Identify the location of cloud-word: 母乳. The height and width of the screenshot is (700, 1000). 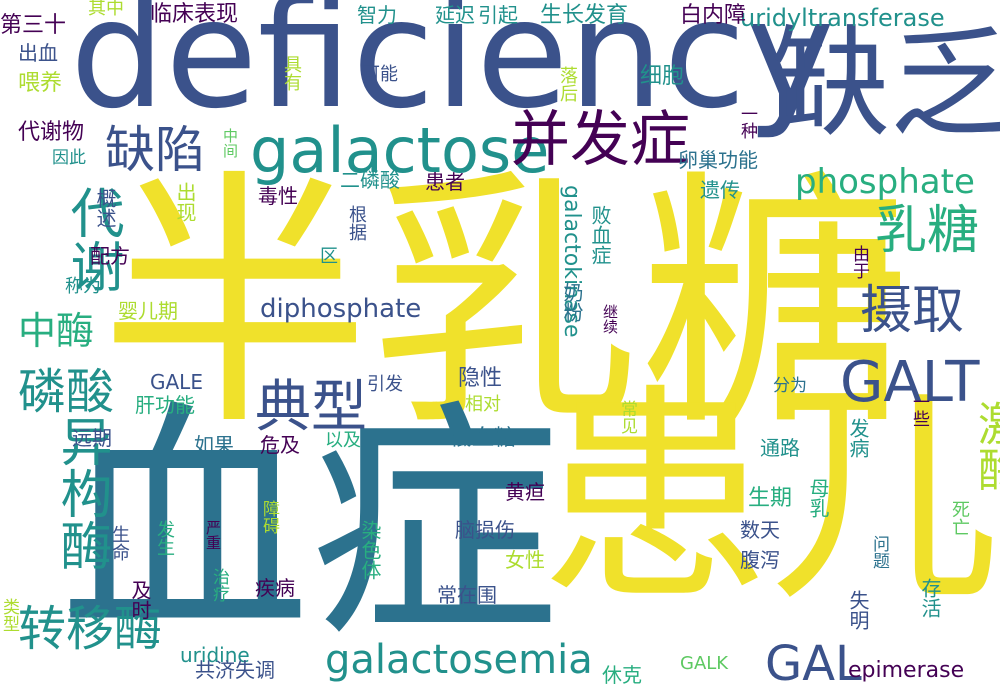
(818, 498).